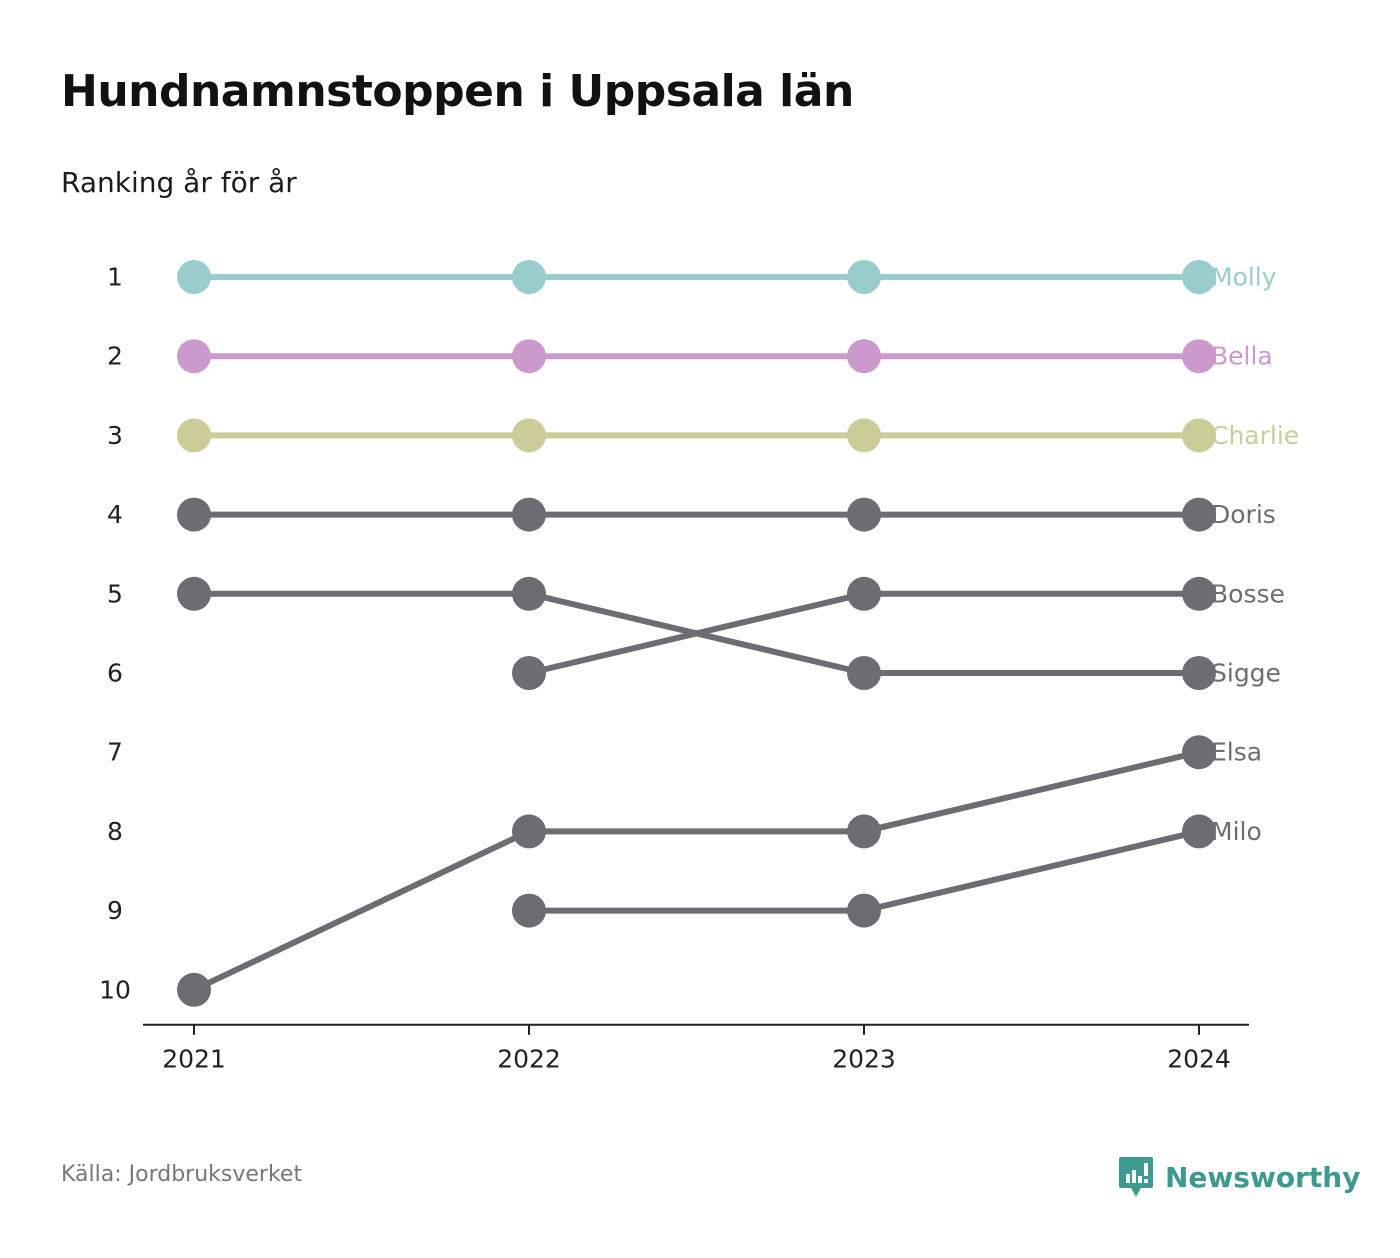 Image resolution: width=1400 pixels, height=1258 pixels. Describe the element at coordinates (194, 593) in the screenshot. I see `point-sigge-2021` at that location.